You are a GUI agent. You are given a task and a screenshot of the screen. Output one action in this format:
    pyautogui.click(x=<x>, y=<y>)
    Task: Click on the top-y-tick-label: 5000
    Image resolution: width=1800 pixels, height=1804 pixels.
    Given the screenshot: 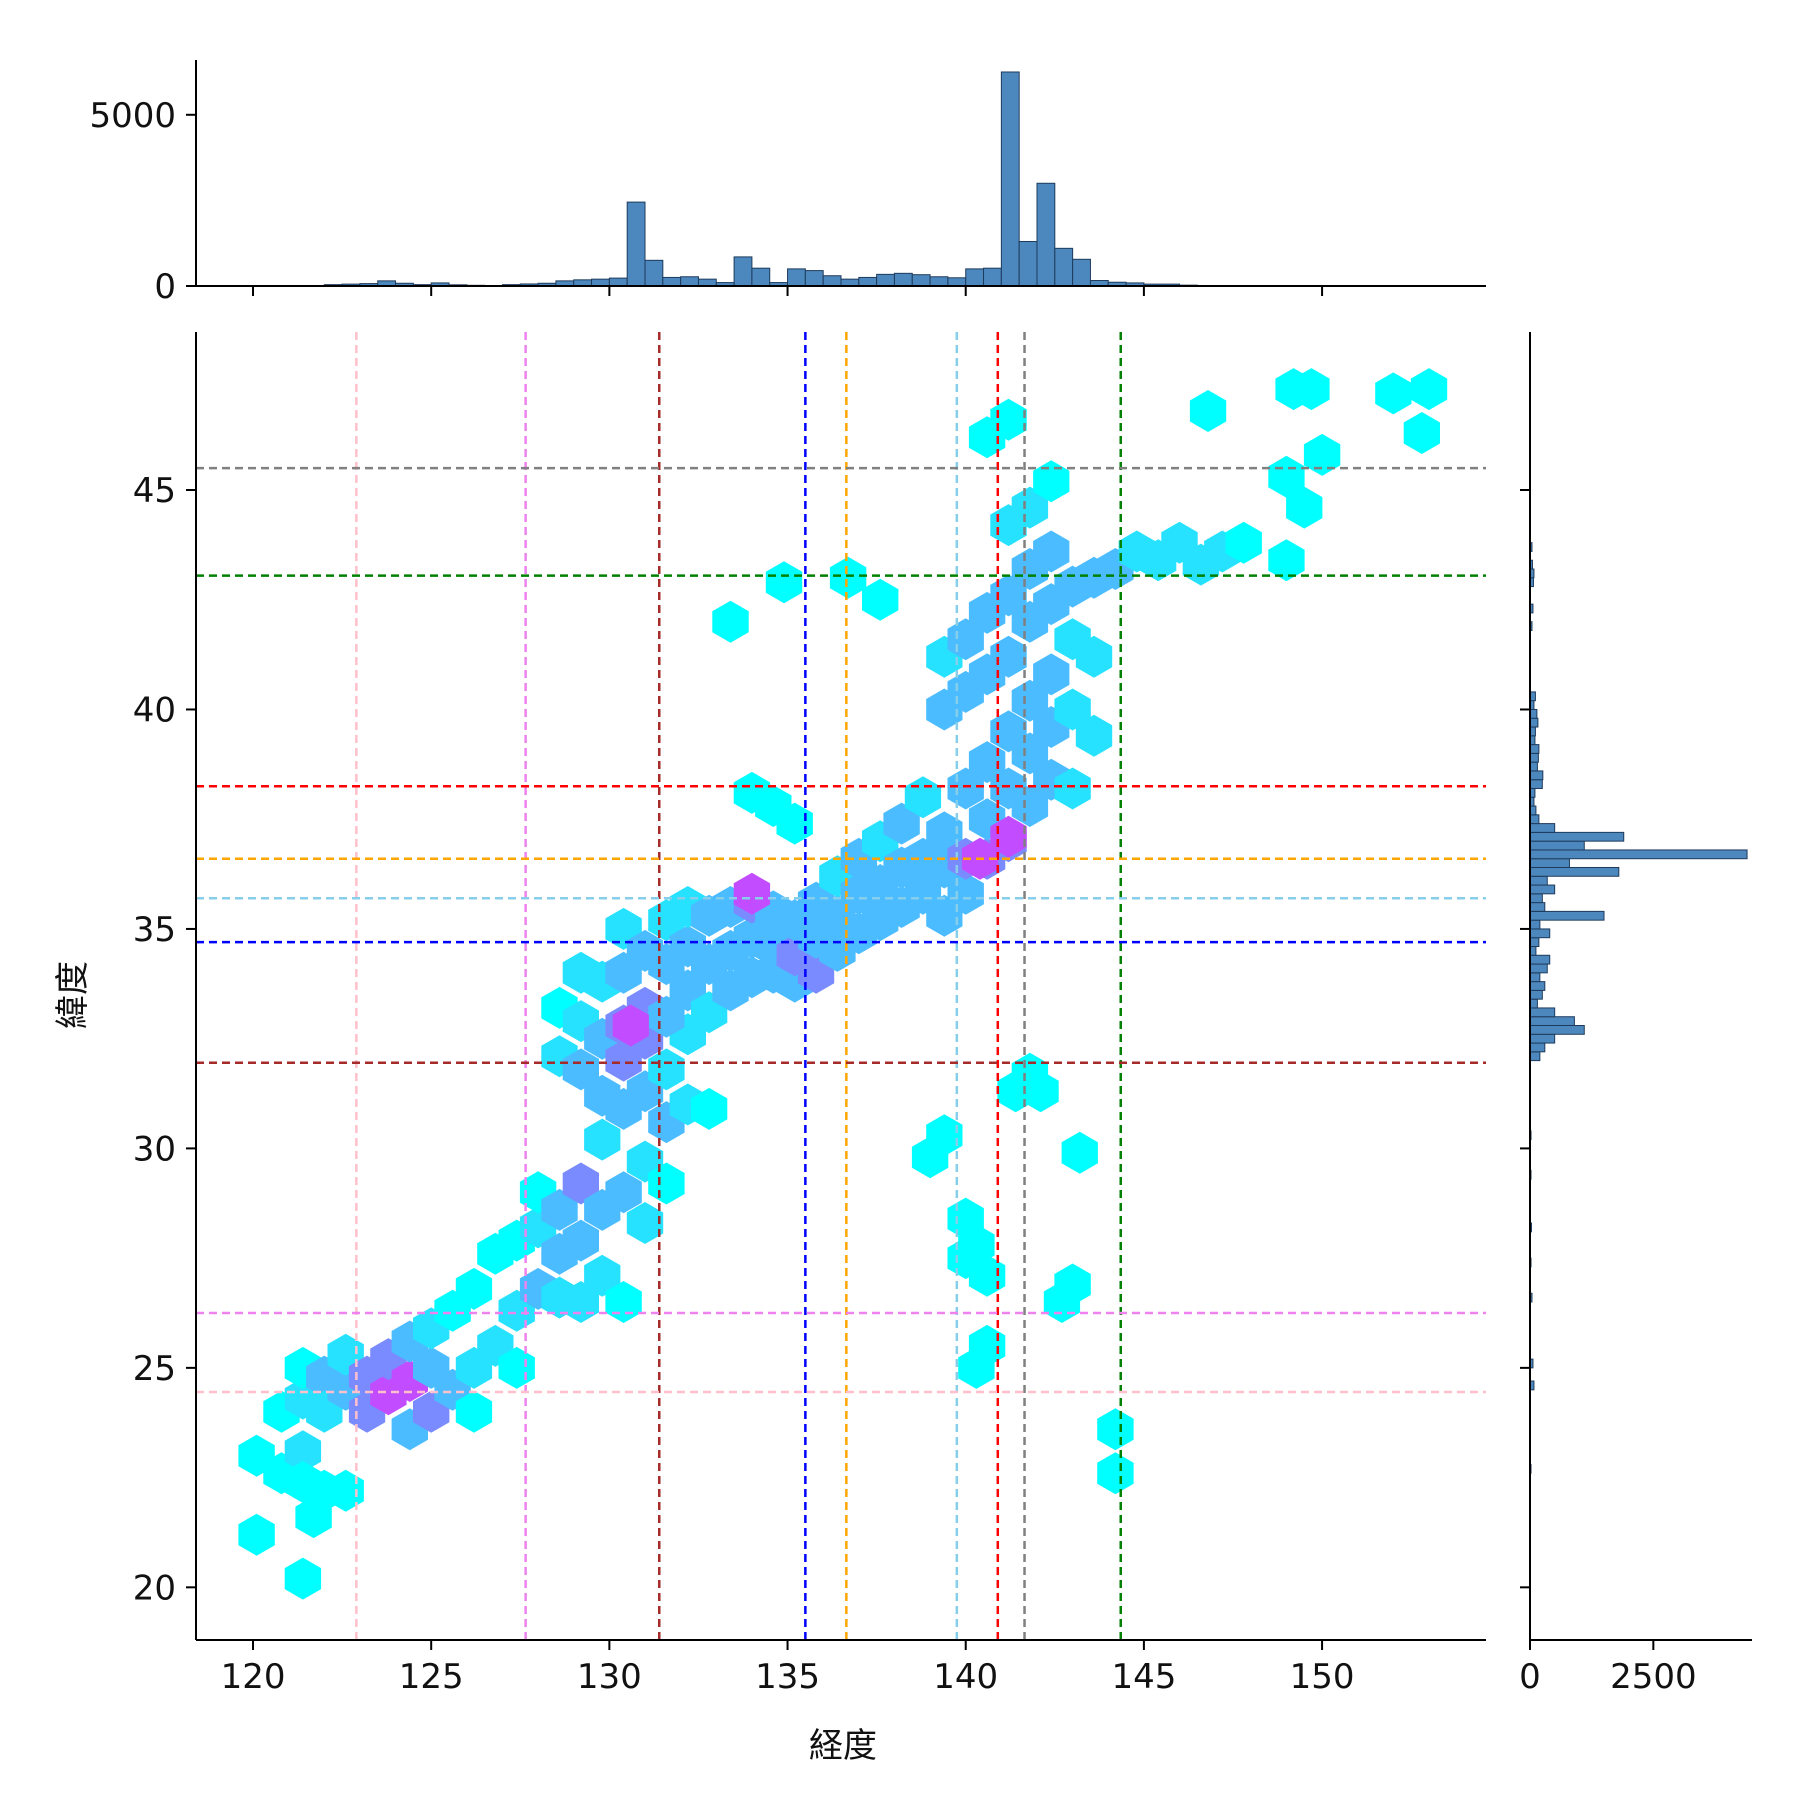 What is the action you would take?
    pyautogui.click(x=132, y=116)
    